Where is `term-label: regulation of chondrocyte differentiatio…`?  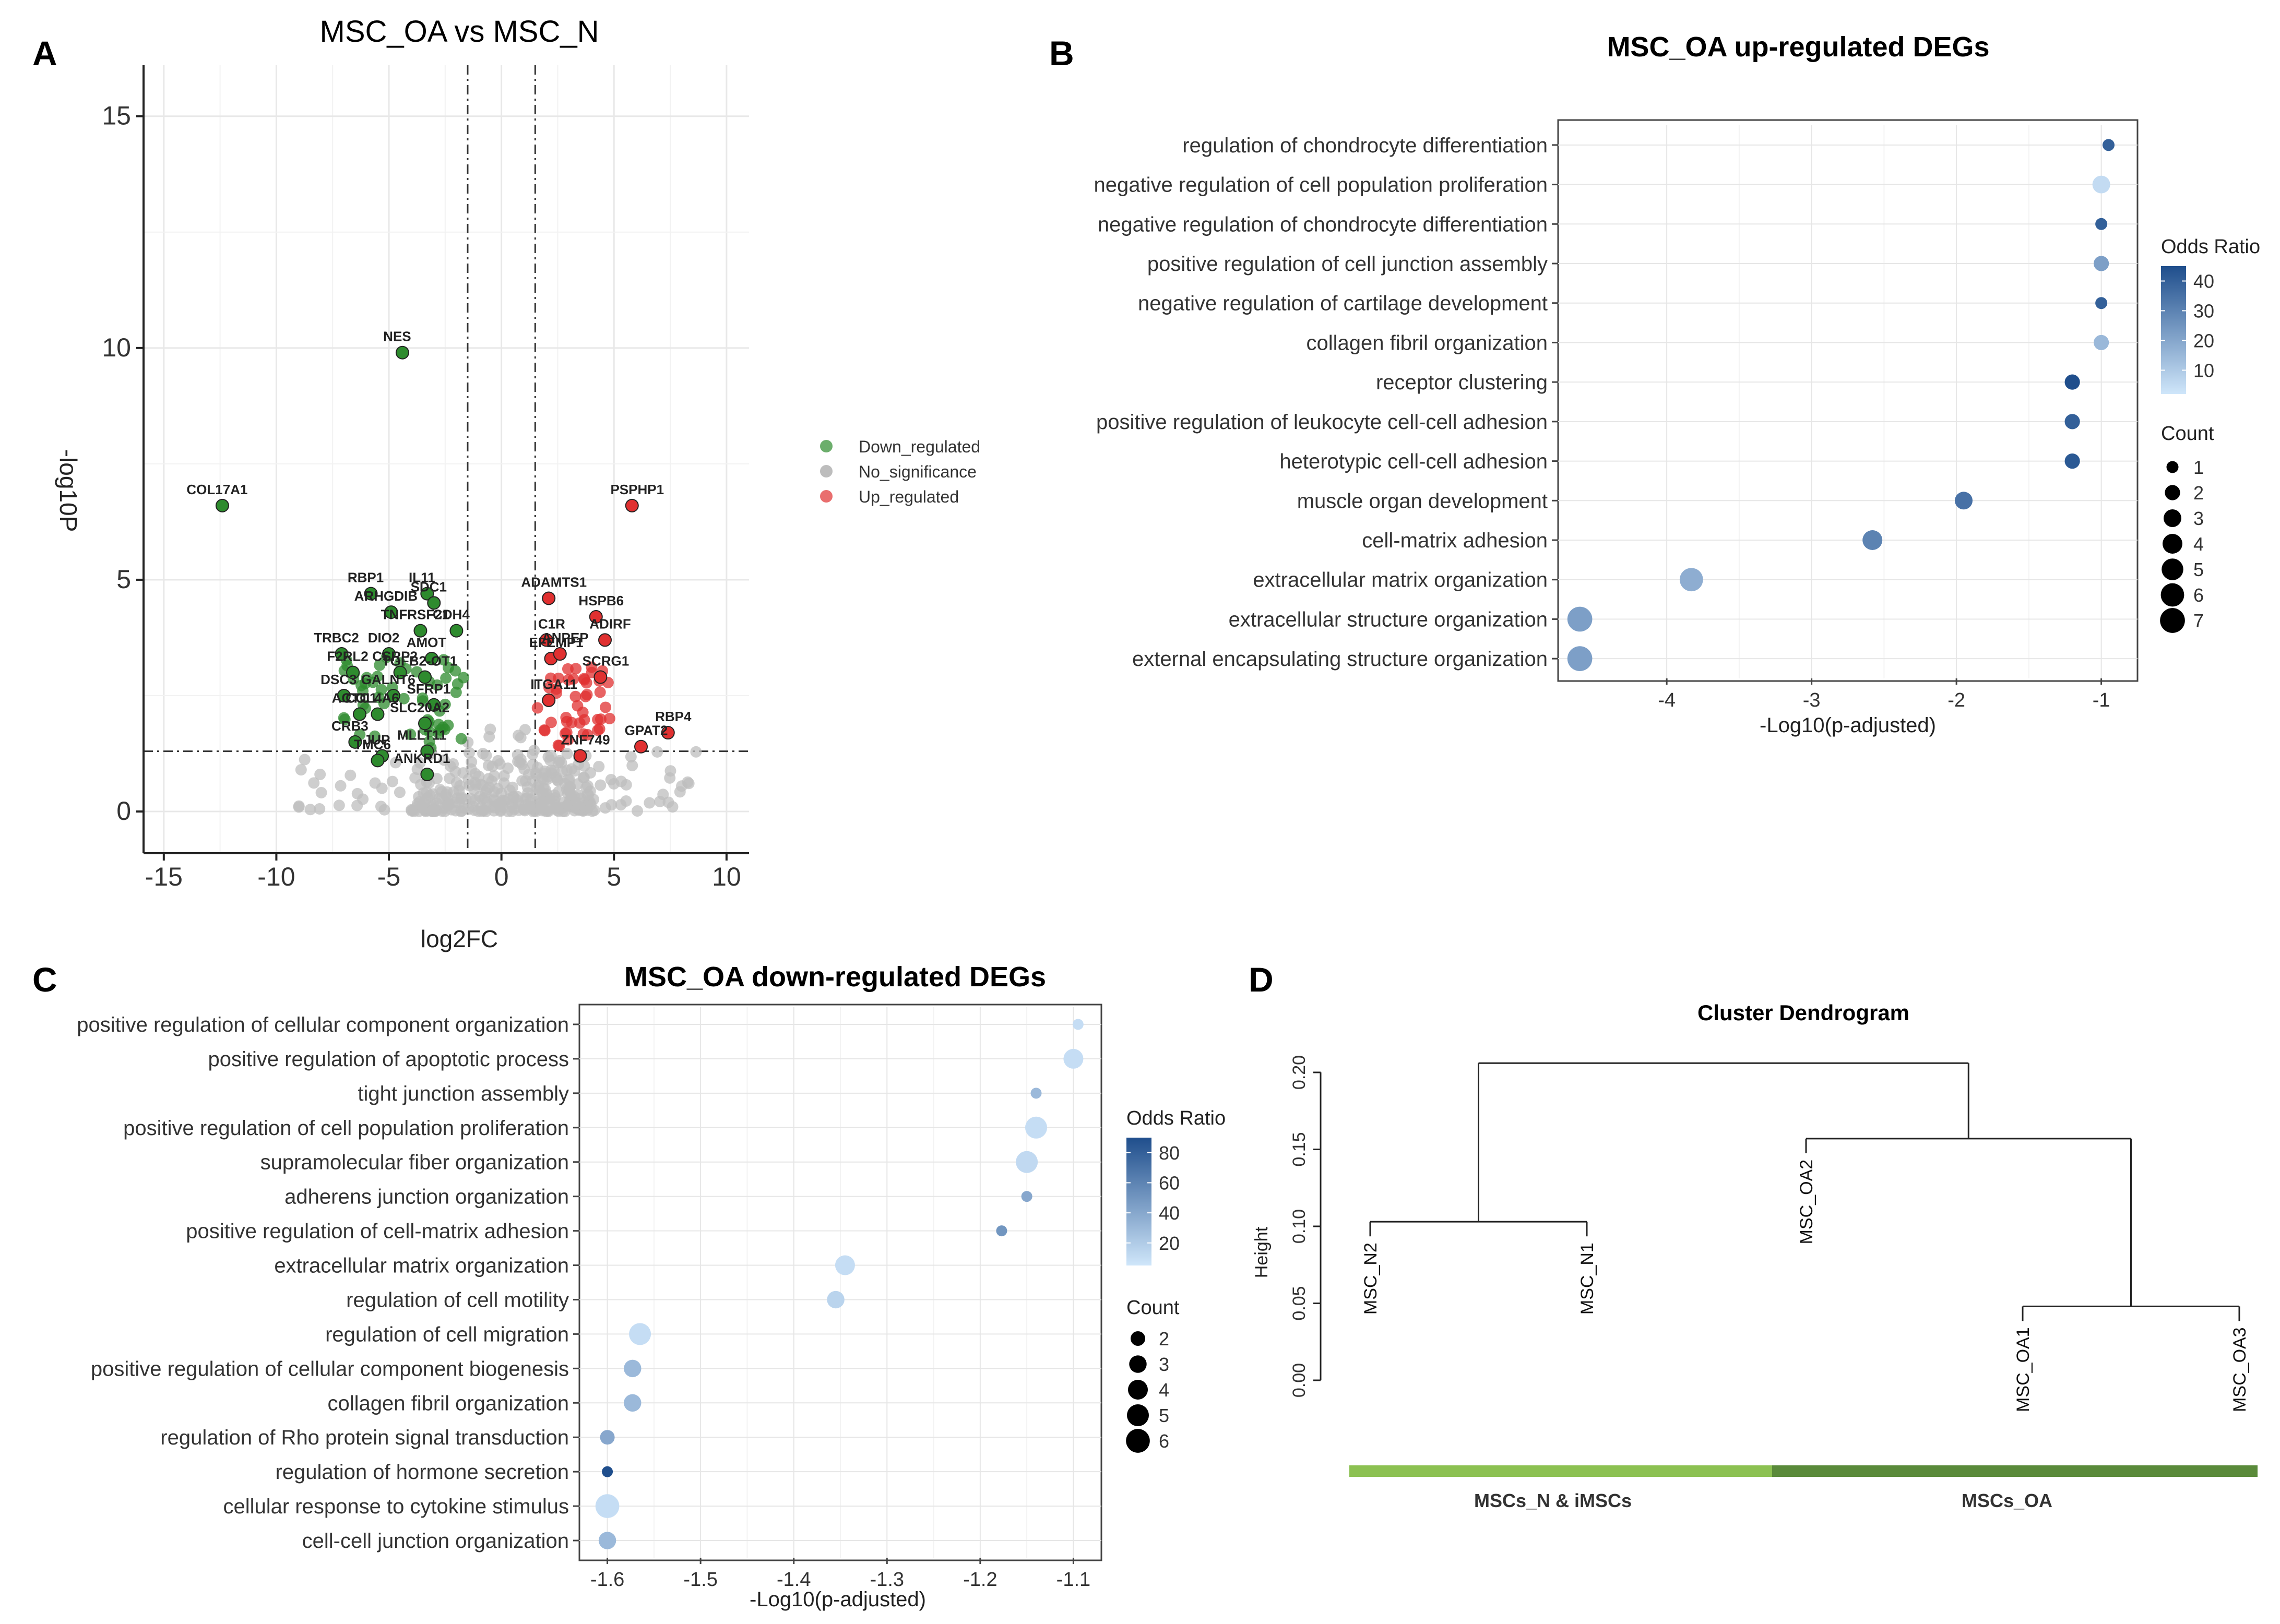
term-label: regulation of chondrocyte differentiatio… is located at coordinates (1365, 146).